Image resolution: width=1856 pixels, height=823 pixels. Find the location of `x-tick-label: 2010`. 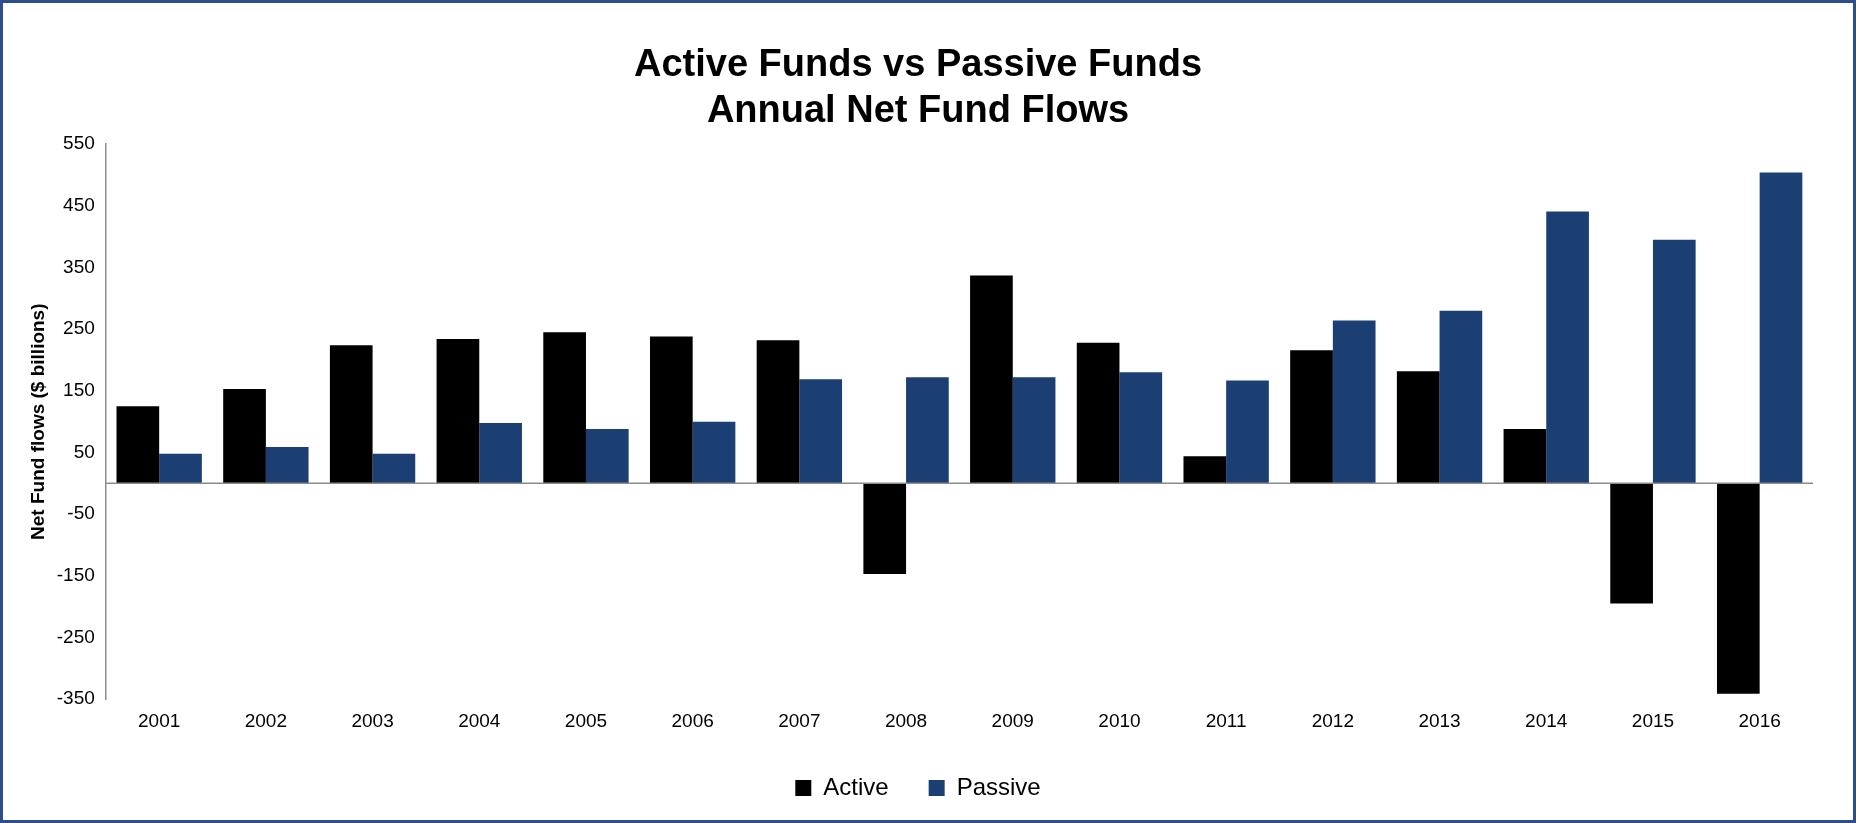

x-tick-label: 2010 is located at coordinates (1119, 720).